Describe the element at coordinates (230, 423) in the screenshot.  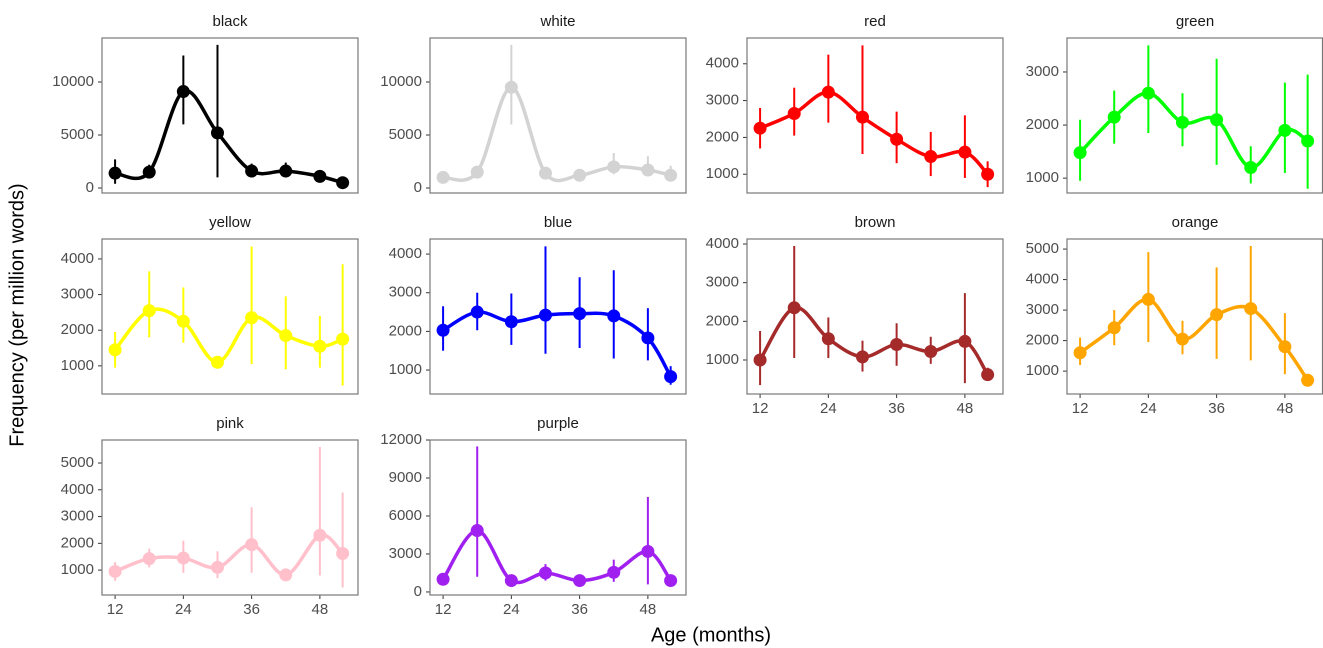
I see `panel-title: pink` at that location.